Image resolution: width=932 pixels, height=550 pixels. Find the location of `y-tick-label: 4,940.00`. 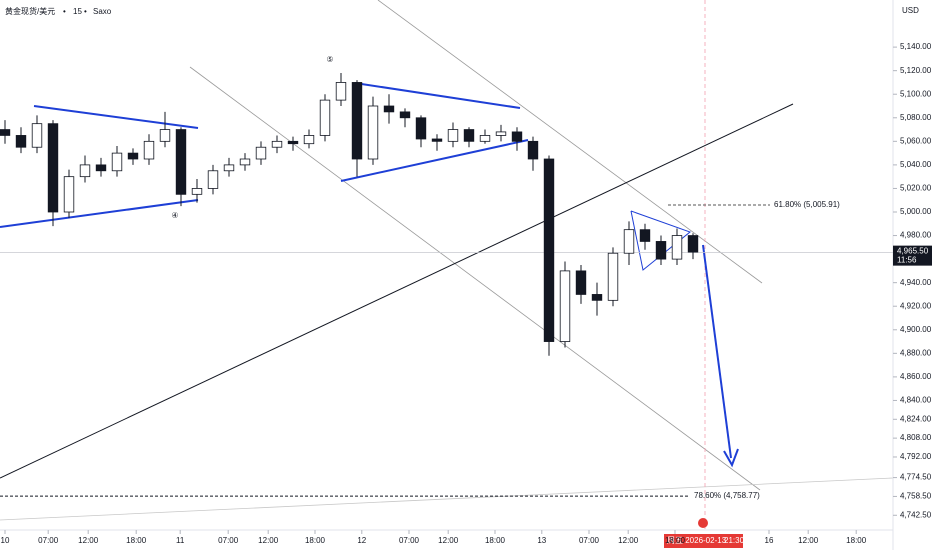

y-tick-label: 4,940.00 is located at coordinates (916, 282).